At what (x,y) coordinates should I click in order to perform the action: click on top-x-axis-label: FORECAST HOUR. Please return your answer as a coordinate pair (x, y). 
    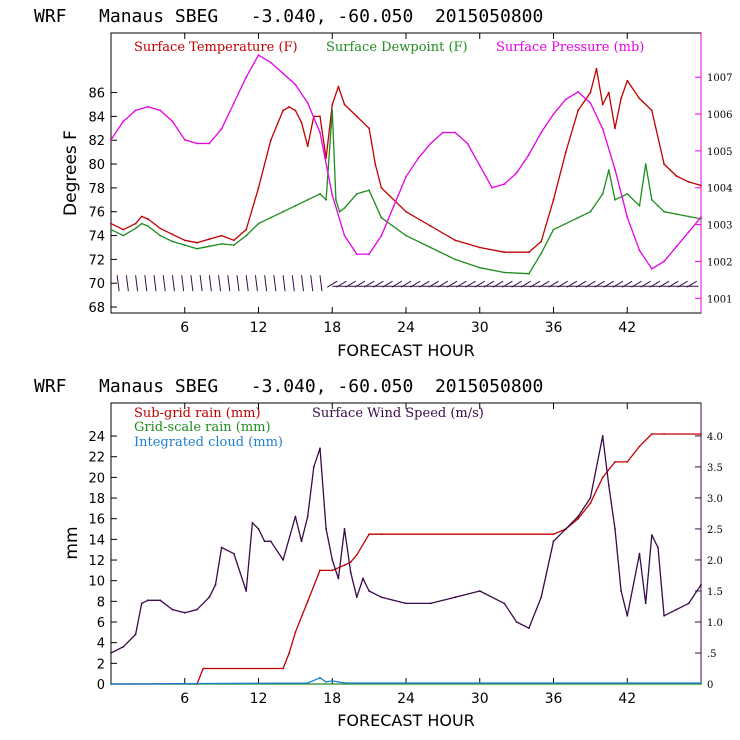
    Looking at the image, I should click on (406, 350).